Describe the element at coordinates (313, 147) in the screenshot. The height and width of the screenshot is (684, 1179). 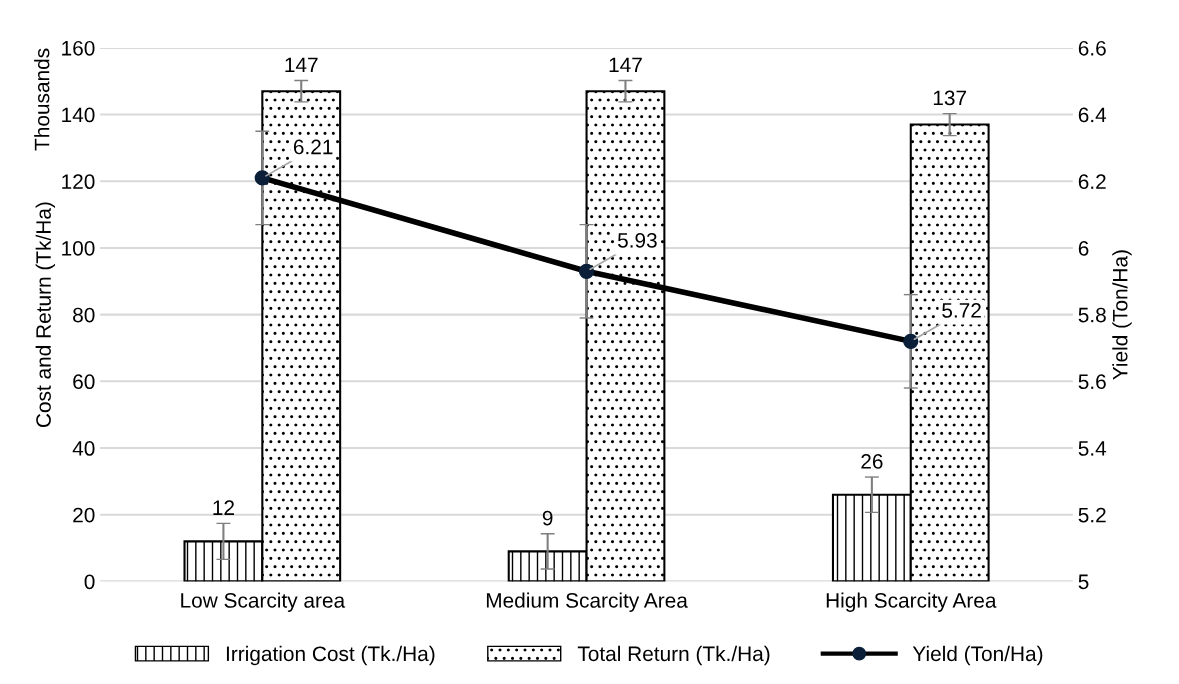
I see `data-label: 6.21` at that location.